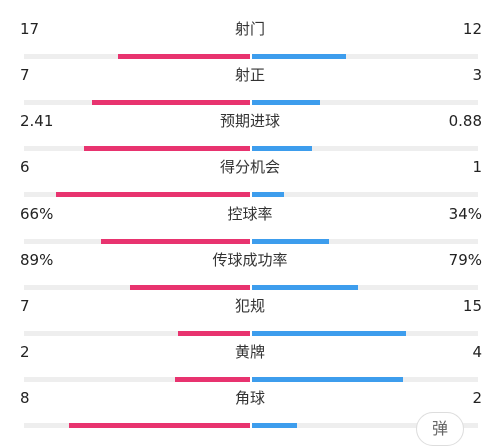  I want to click on danmu-toggle-button: 弹, so click(440, 429).